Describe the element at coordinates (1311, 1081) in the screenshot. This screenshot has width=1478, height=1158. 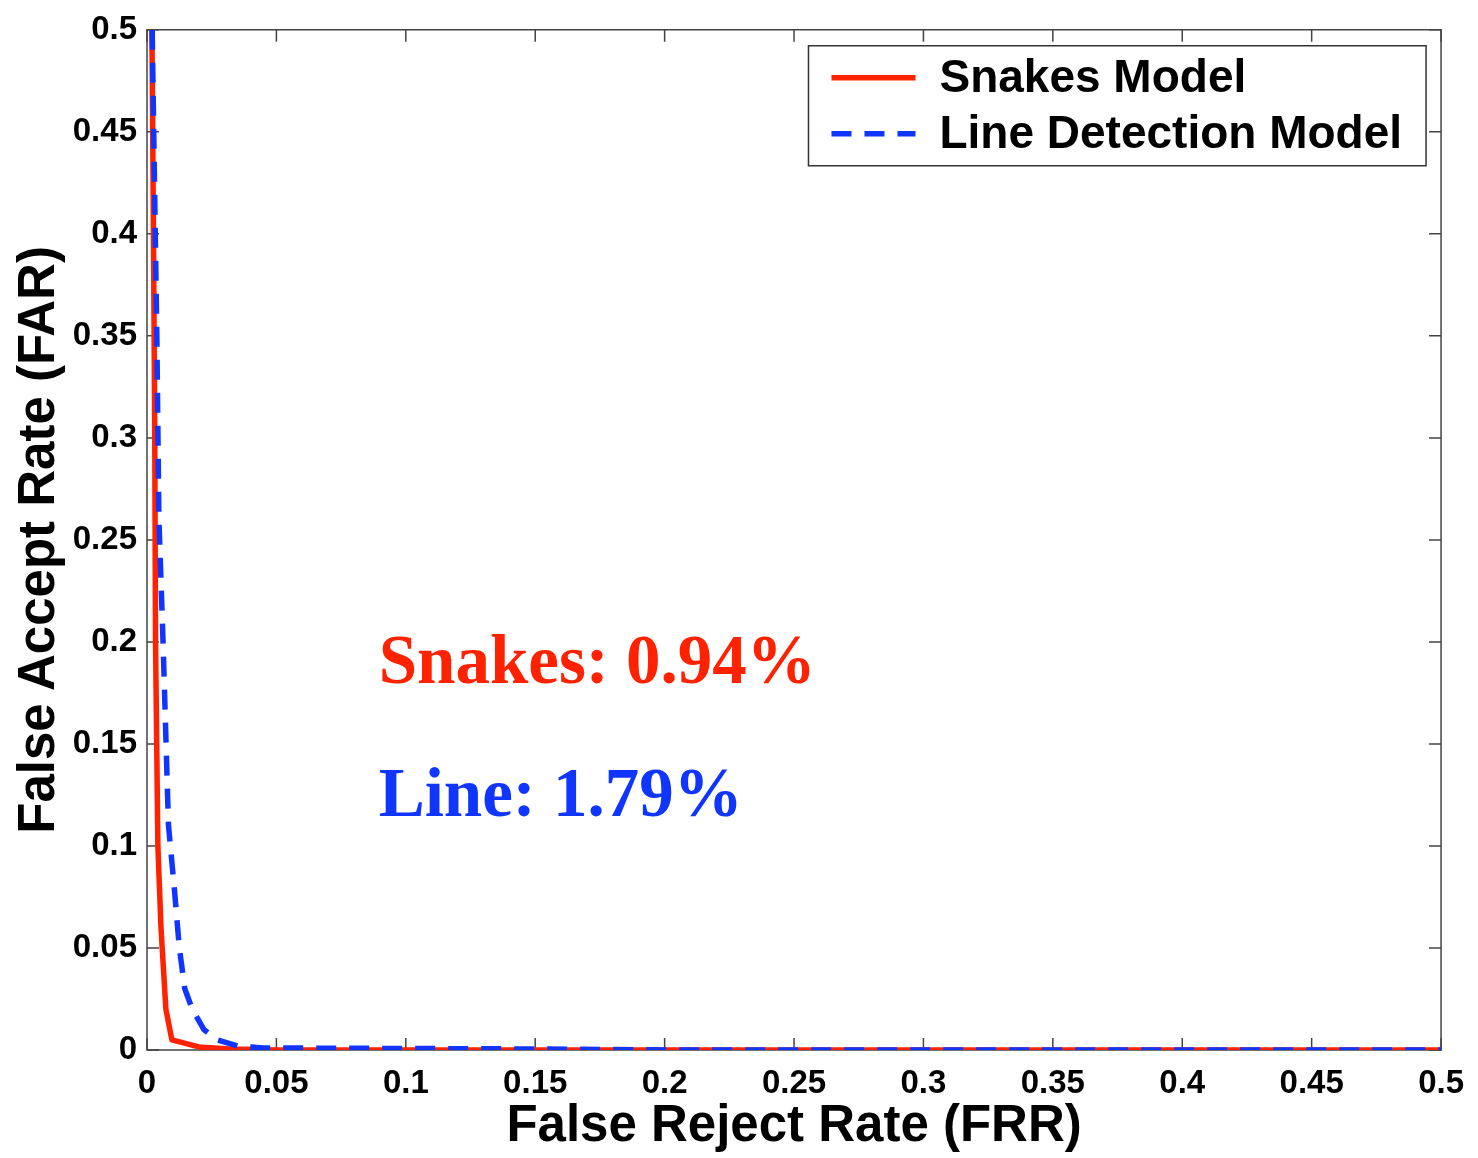
I see `x-tick-label: 0.45` at that location.